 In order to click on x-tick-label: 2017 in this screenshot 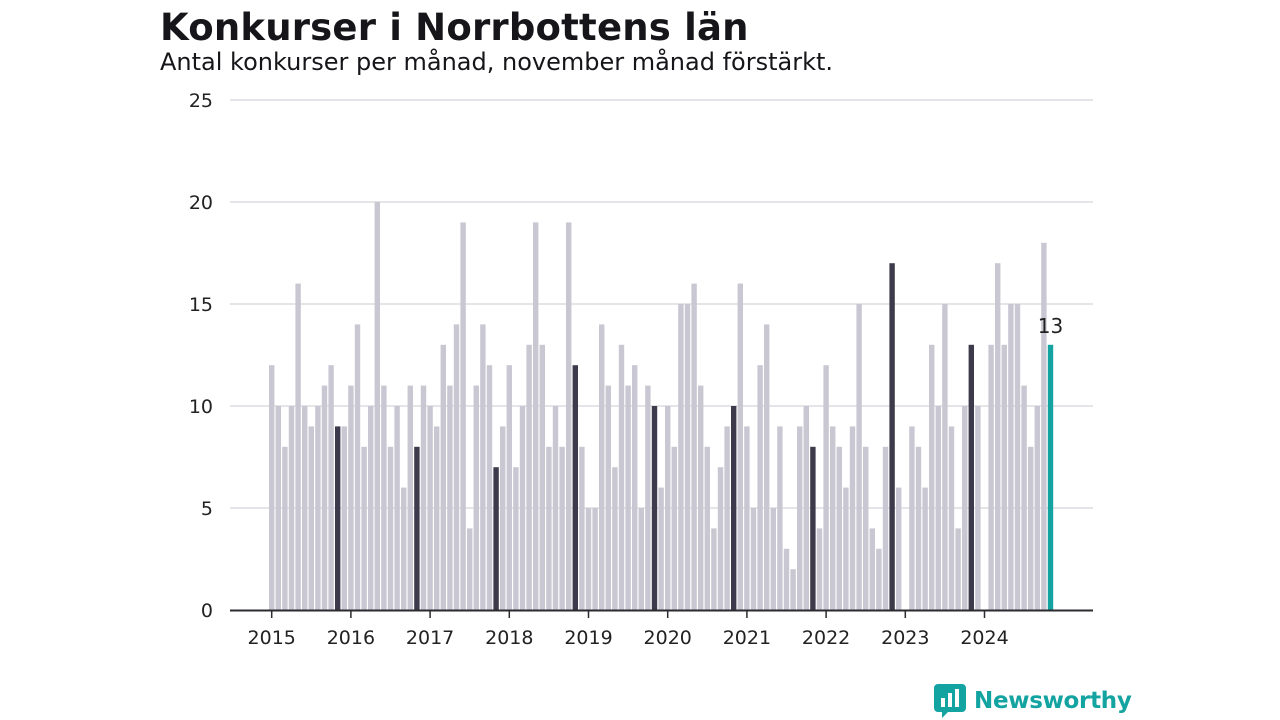, I will do `click(430, 638)`.